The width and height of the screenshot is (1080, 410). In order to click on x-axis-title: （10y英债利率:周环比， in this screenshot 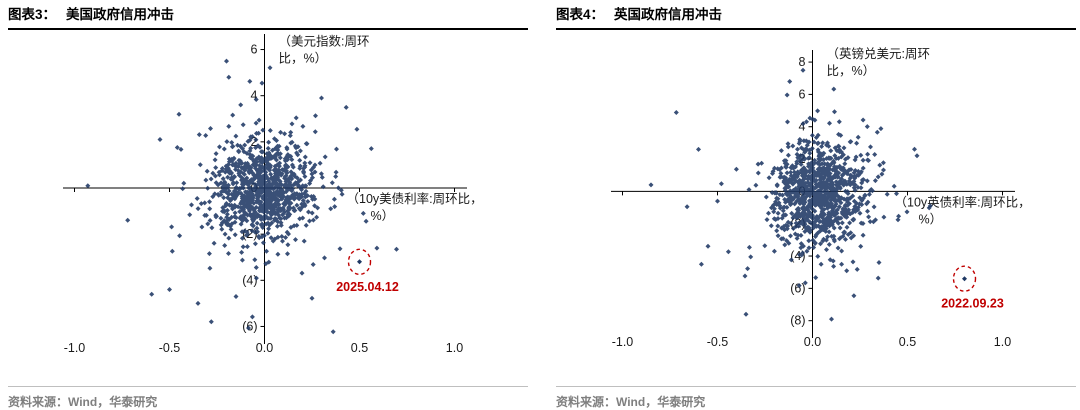, I will do `click(963, 201)`.